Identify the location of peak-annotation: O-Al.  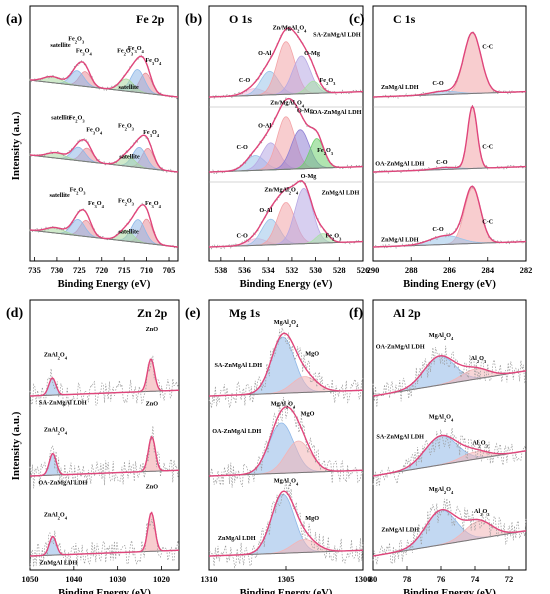
(264, 125).